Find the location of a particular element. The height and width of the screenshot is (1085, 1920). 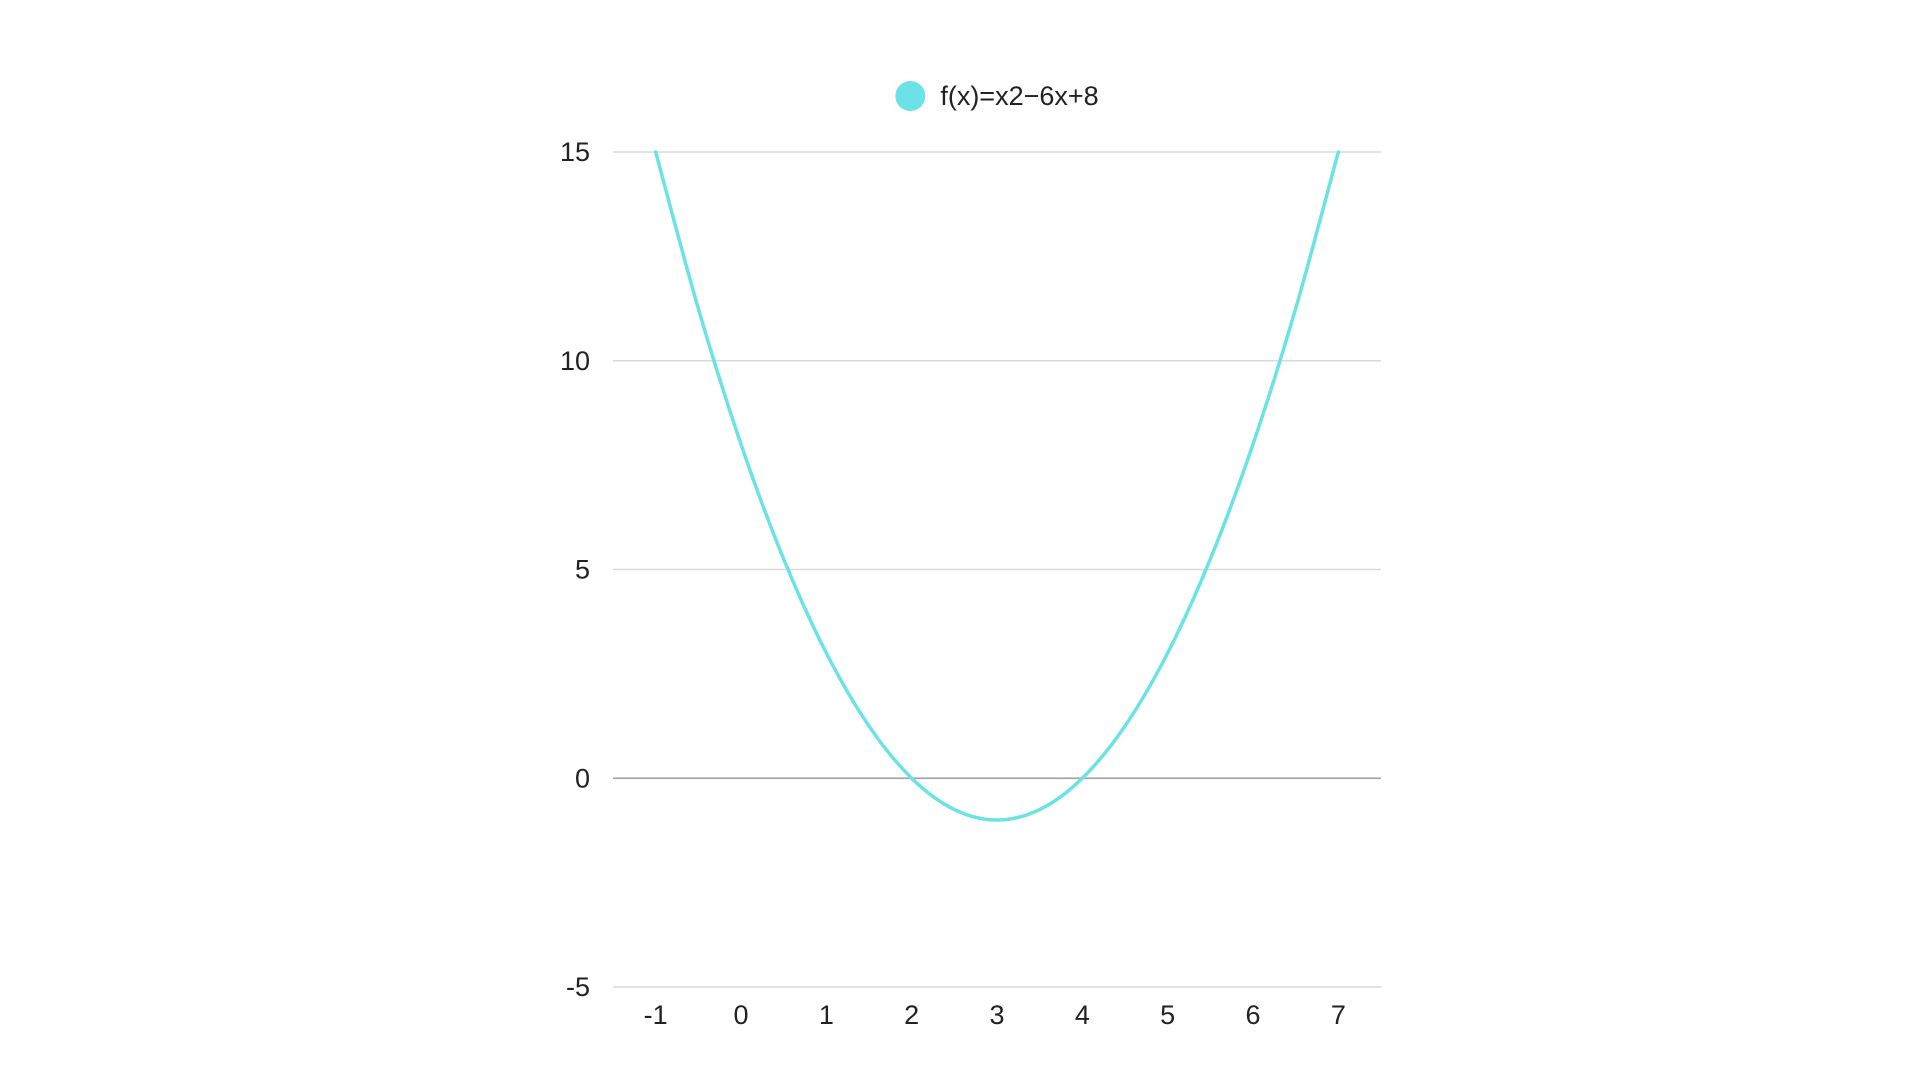

y-axis-tick-labels: -5 0 5 10 15 is located at coordinates (575, 569).